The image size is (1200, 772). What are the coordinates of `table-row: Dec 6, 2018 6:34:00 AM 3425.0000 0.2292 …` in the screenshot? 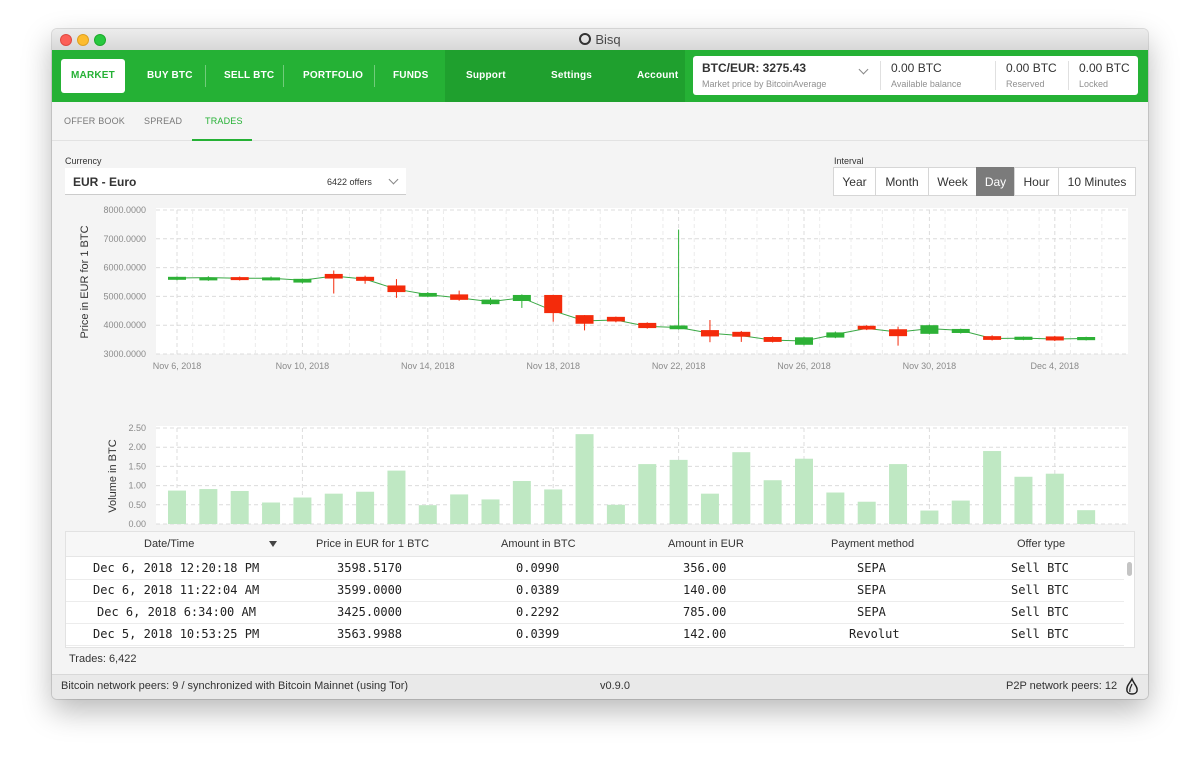 It's located at (595, 612).